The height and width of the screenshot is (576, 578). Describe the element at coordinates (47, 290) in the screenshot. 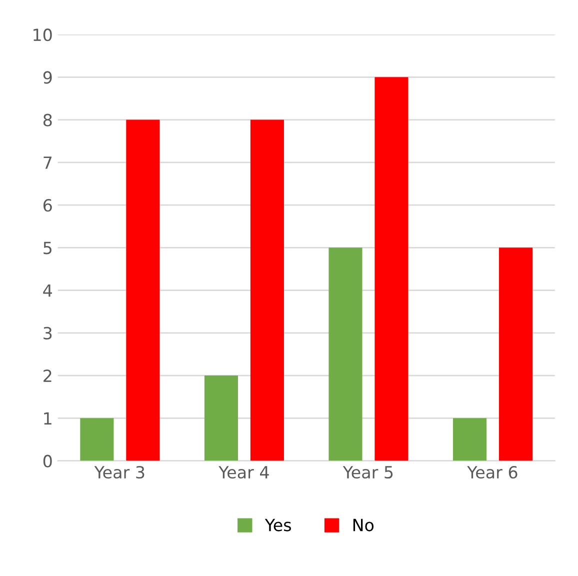

I see `y-tick-label: 4` at that location.